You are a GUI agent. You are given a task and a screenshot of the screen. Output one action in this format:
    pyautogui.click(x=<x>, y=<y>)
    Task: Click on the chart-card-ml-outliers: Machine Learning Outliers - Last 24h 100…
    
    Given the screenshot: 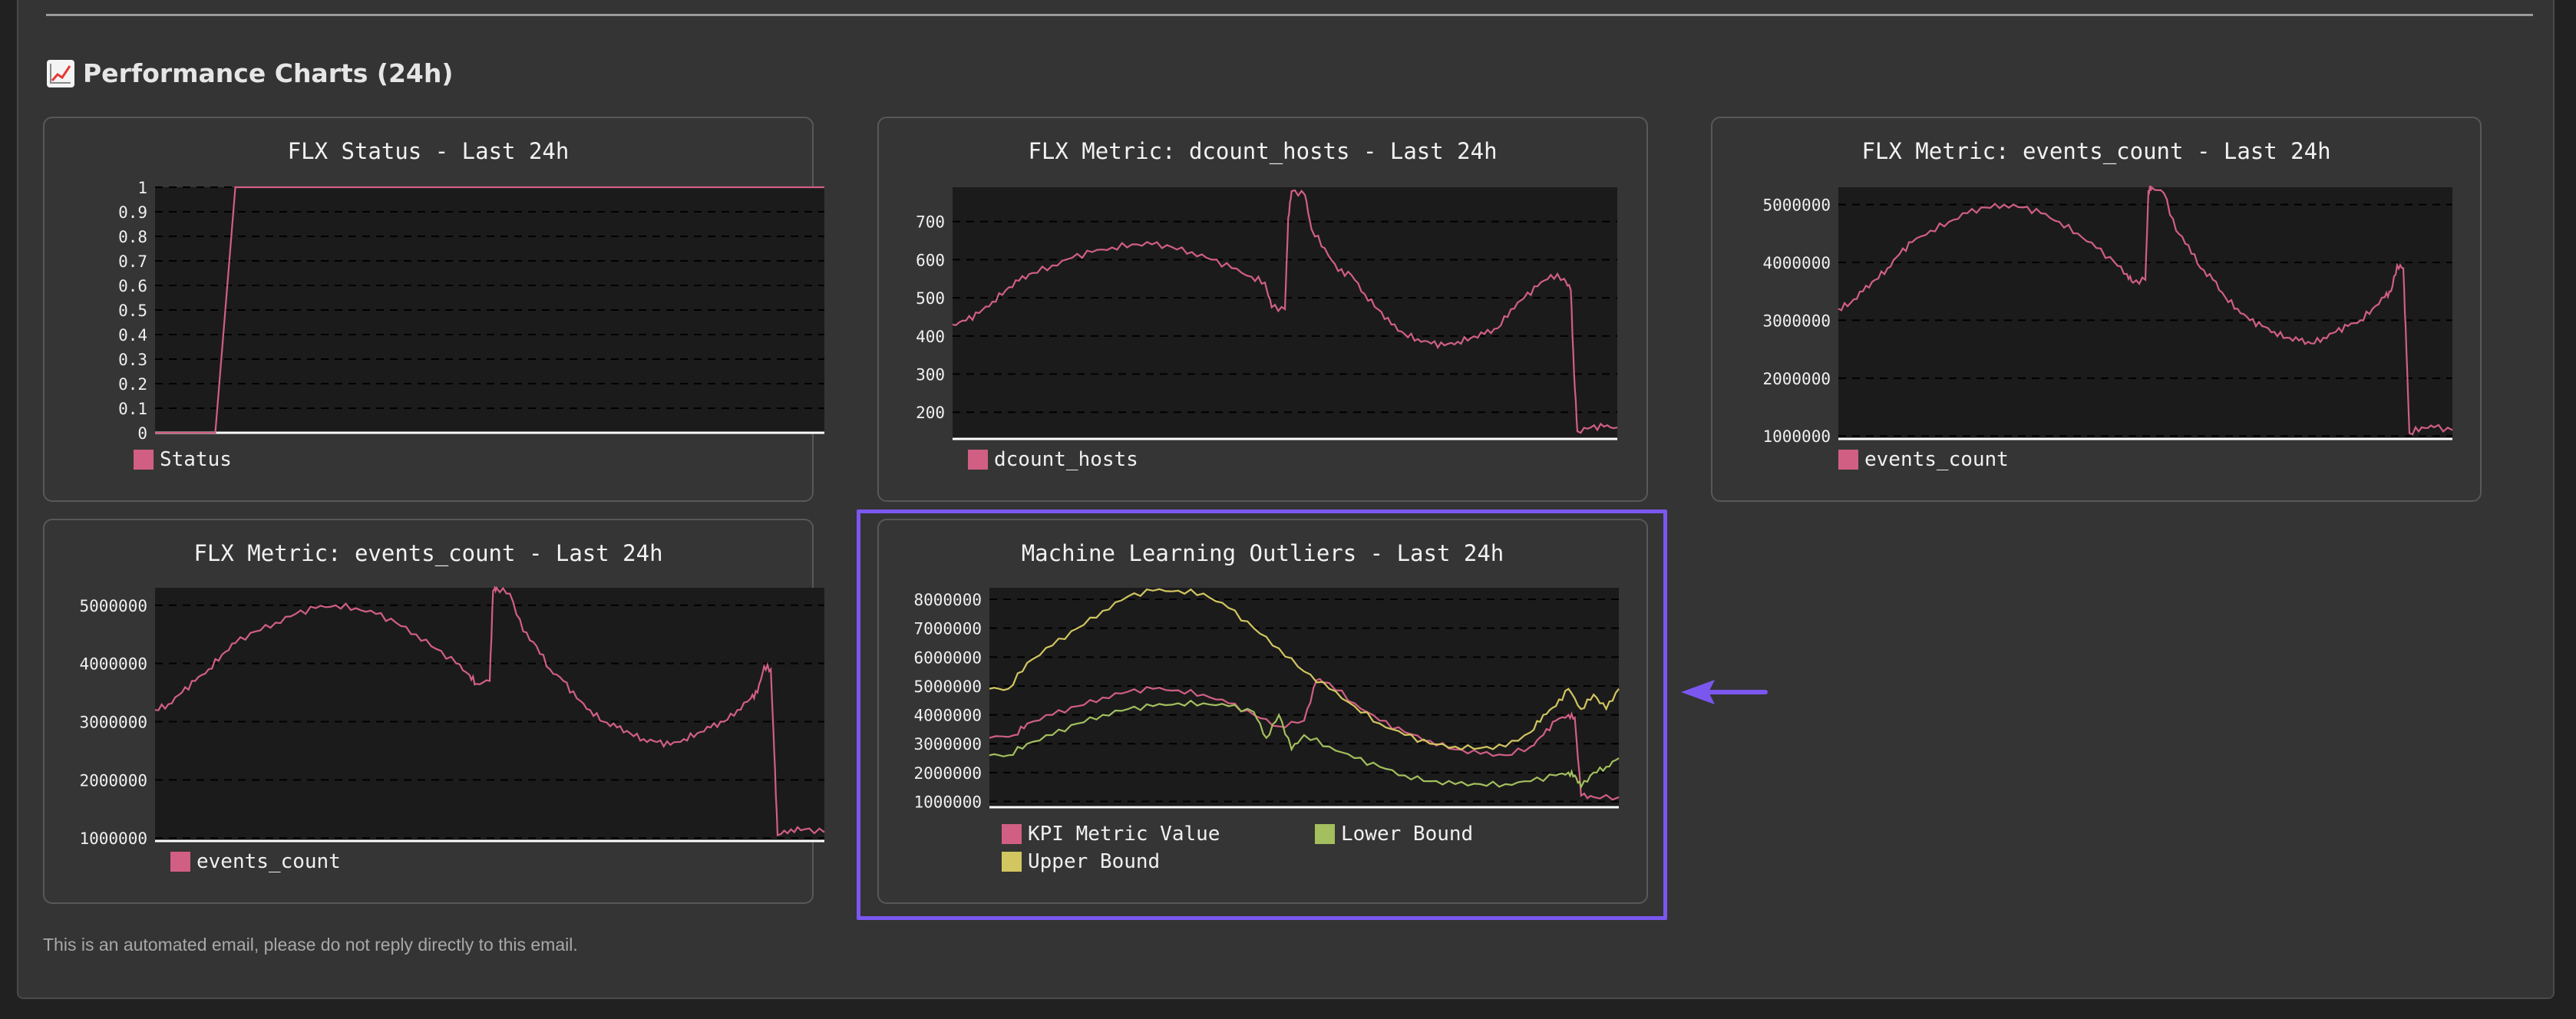 What is the action you would take?
    pyautogui.click(x=1262, y=711)
    